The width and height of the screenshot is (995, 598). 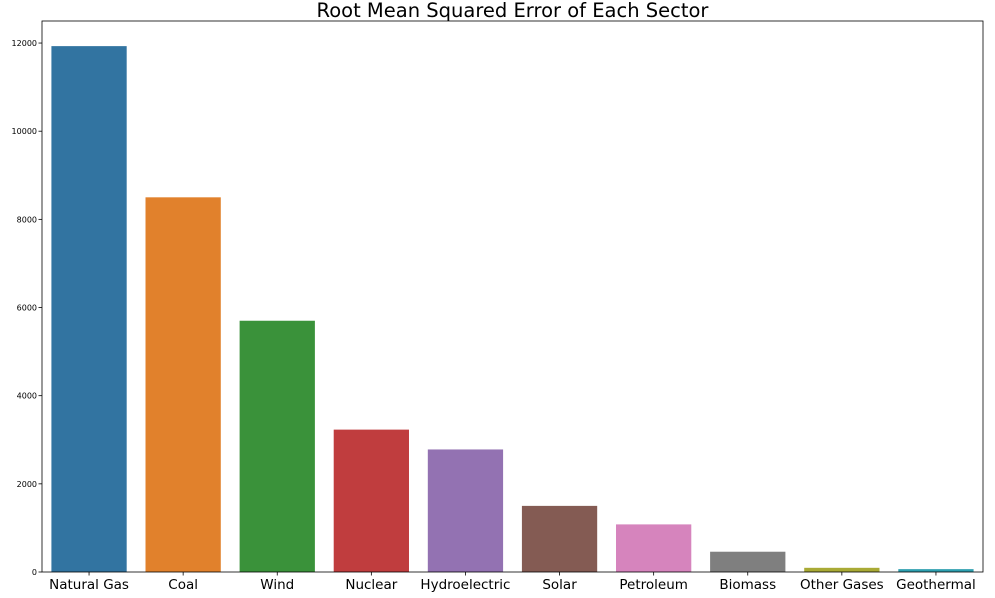 What do you see at coordinates (559, 585) in the screenshot?
I see `x-tick-label: Solar` at bounding box center [559, 585].